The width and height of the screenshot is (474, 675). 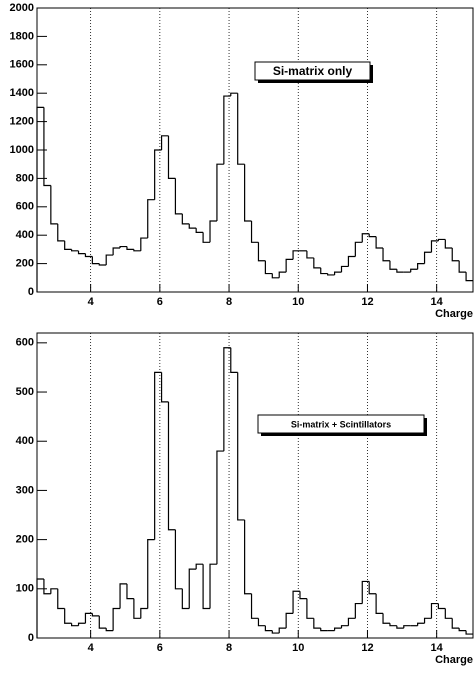 What do you see at coordinates (437, 302) in the screenshot?
I see `x-tick-label: 14` at bounding box center [437, 302].